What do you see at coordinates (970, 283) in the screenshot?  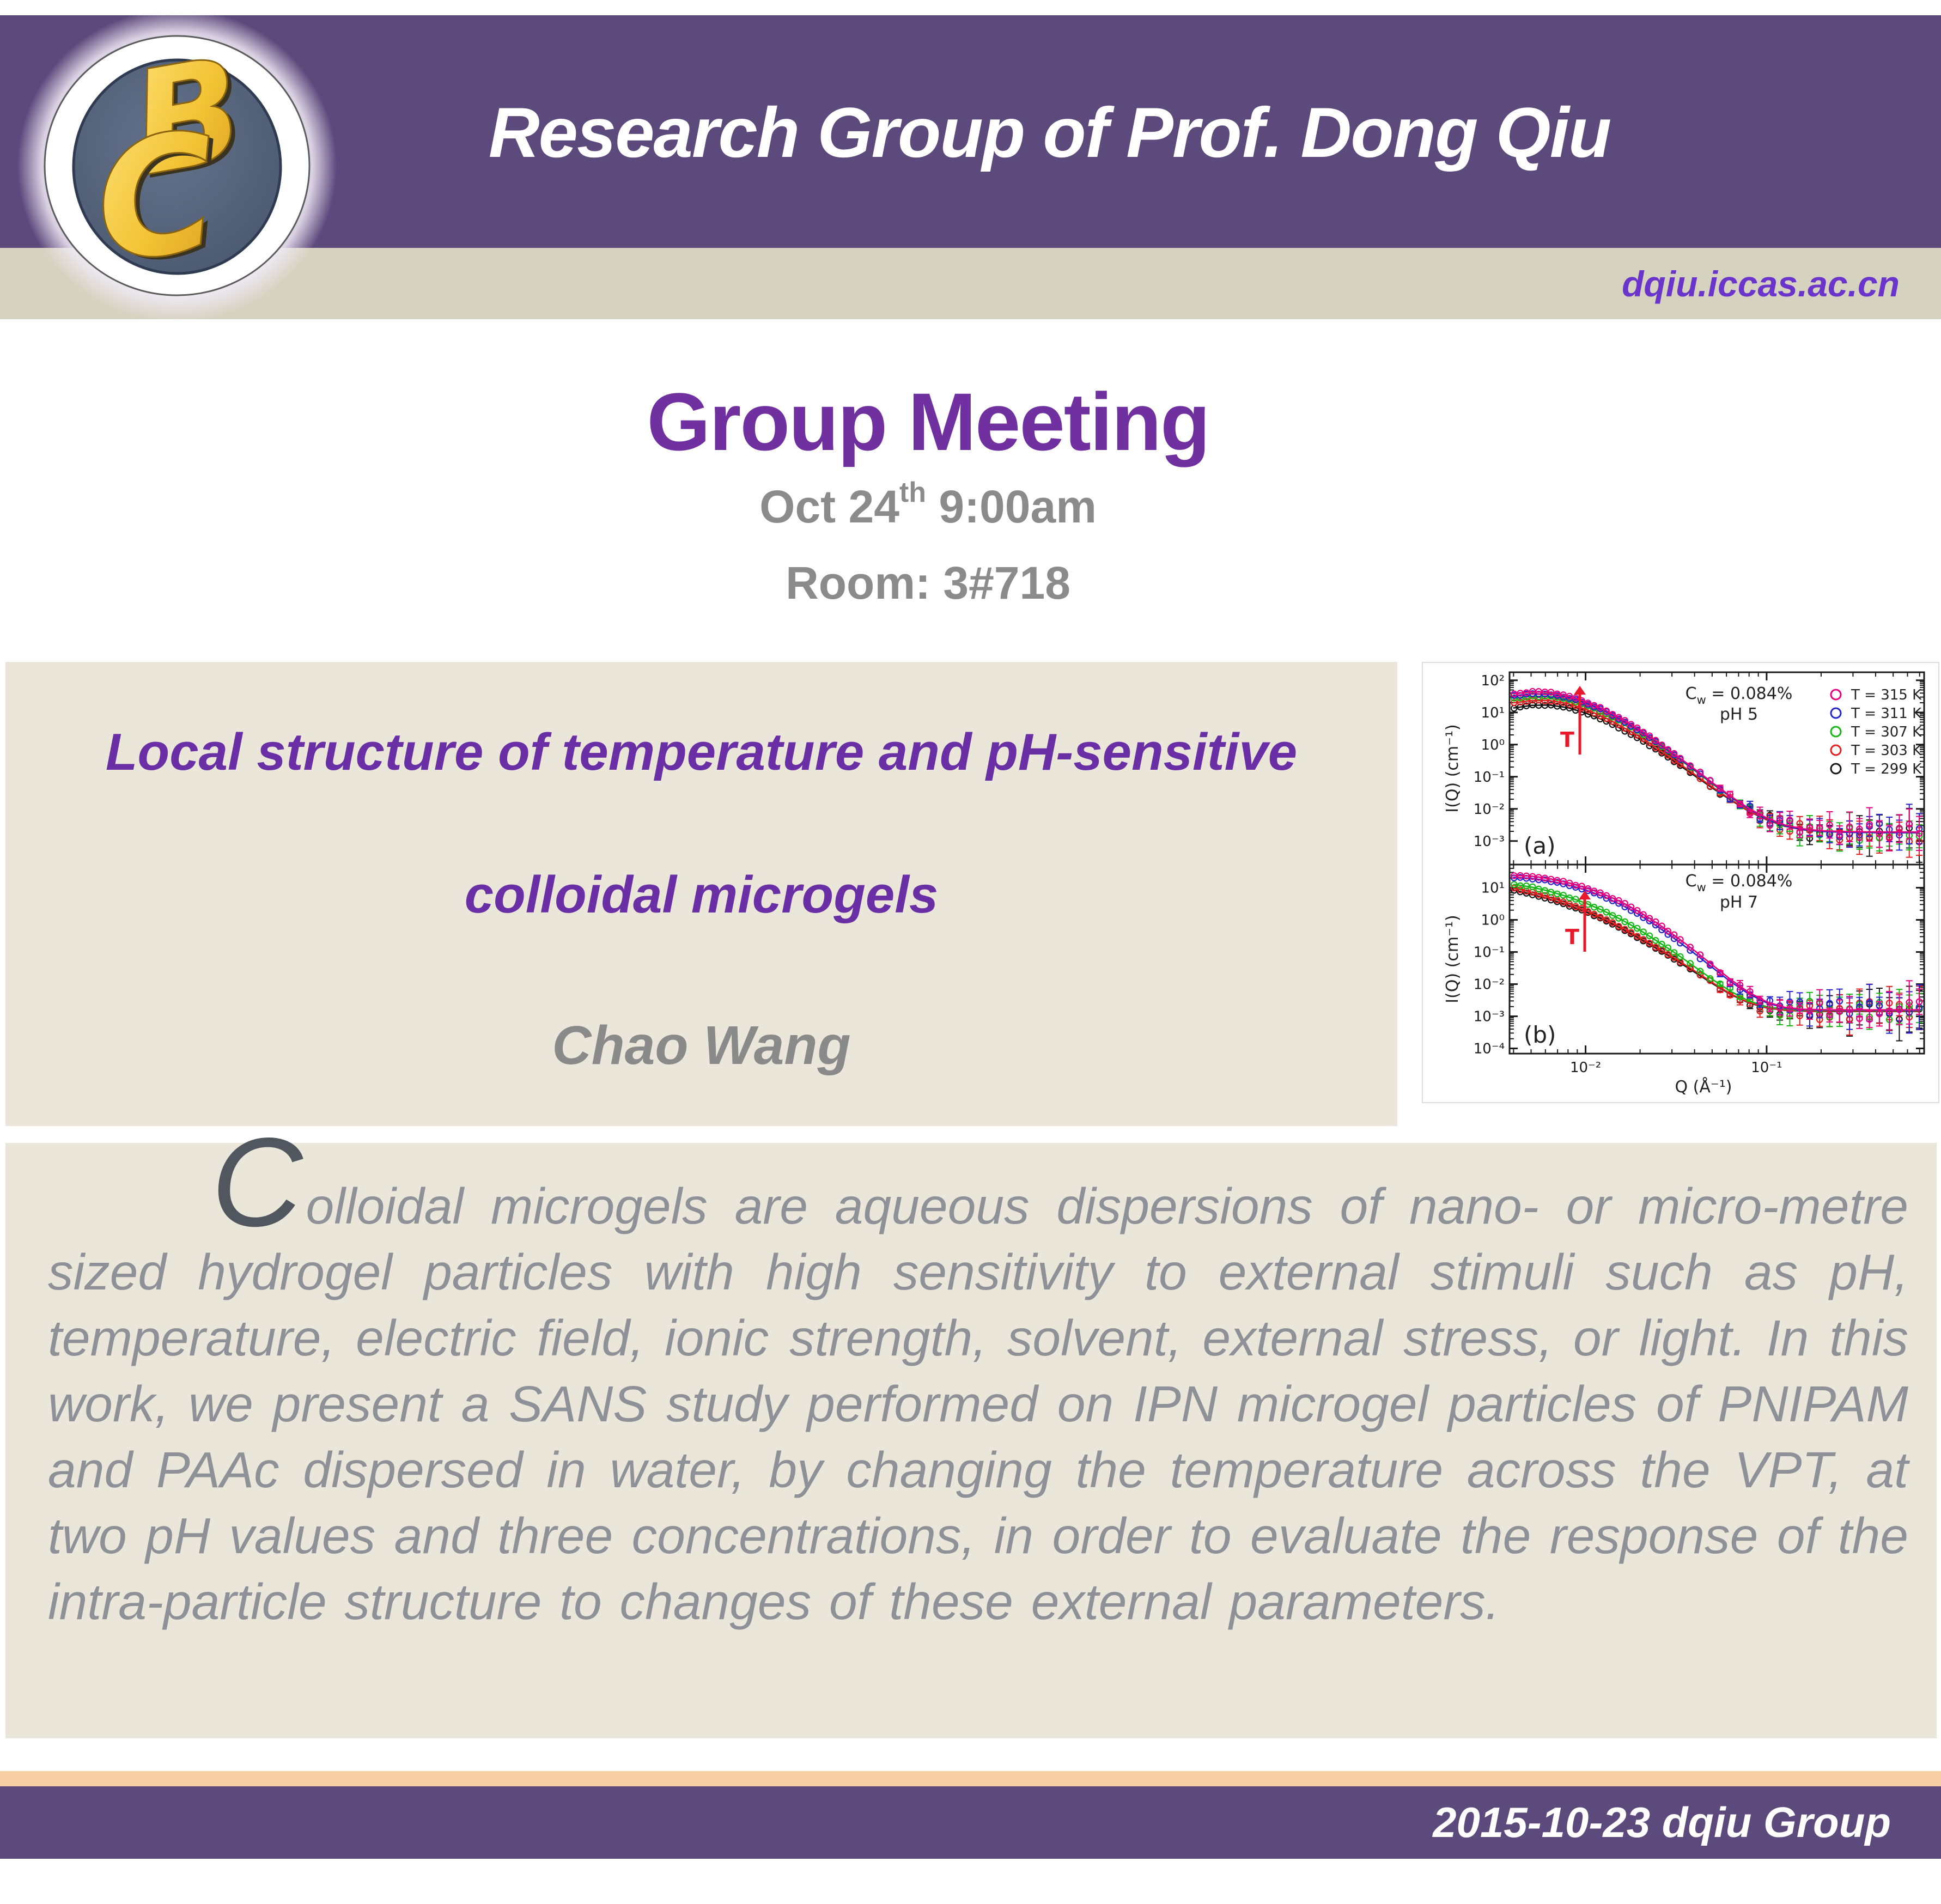 I see `header-subband: dqiu.iccas.ac.cn` at bounding box center [970, 283].